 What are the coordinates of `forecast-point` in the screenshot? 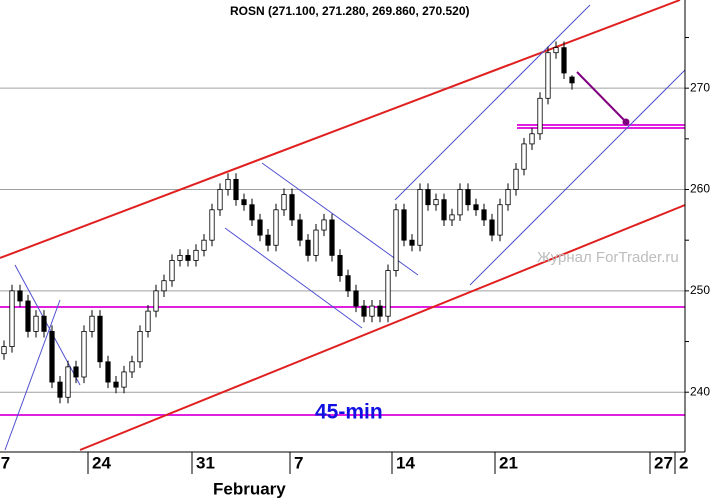 It's located at (626, 122).